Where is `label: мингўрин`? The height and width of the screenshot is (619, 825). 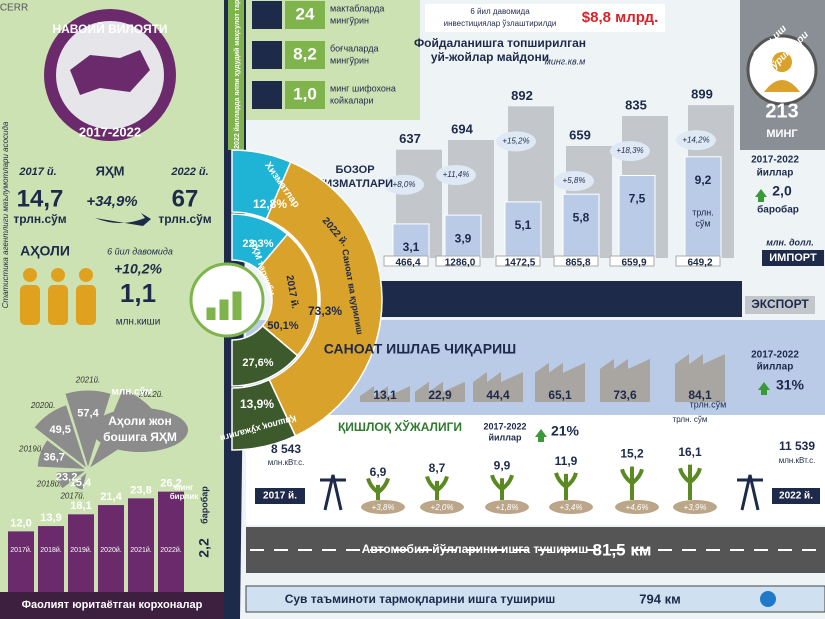 label: мингўрин is located at coordinates (349, 60).